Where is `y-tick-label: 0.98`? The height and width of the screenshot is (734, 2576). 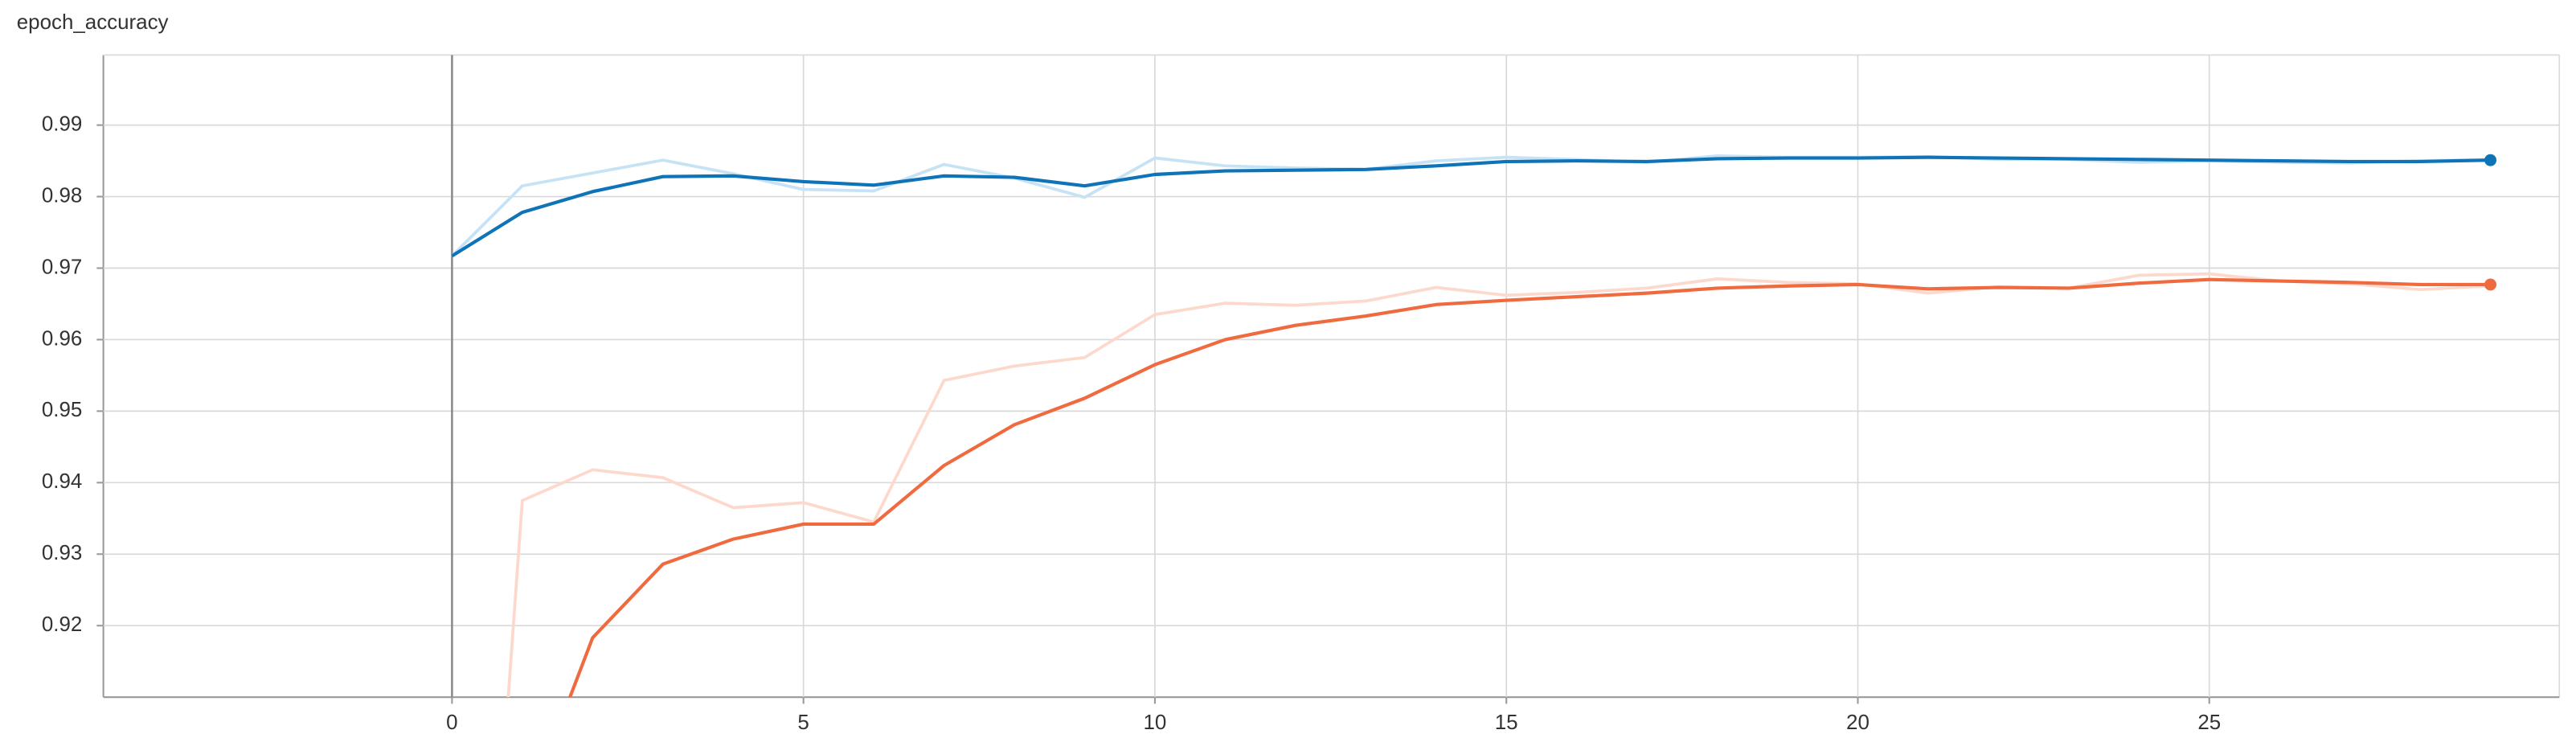
y-tick-label: 0.98 is located at coordinates (62, 195).